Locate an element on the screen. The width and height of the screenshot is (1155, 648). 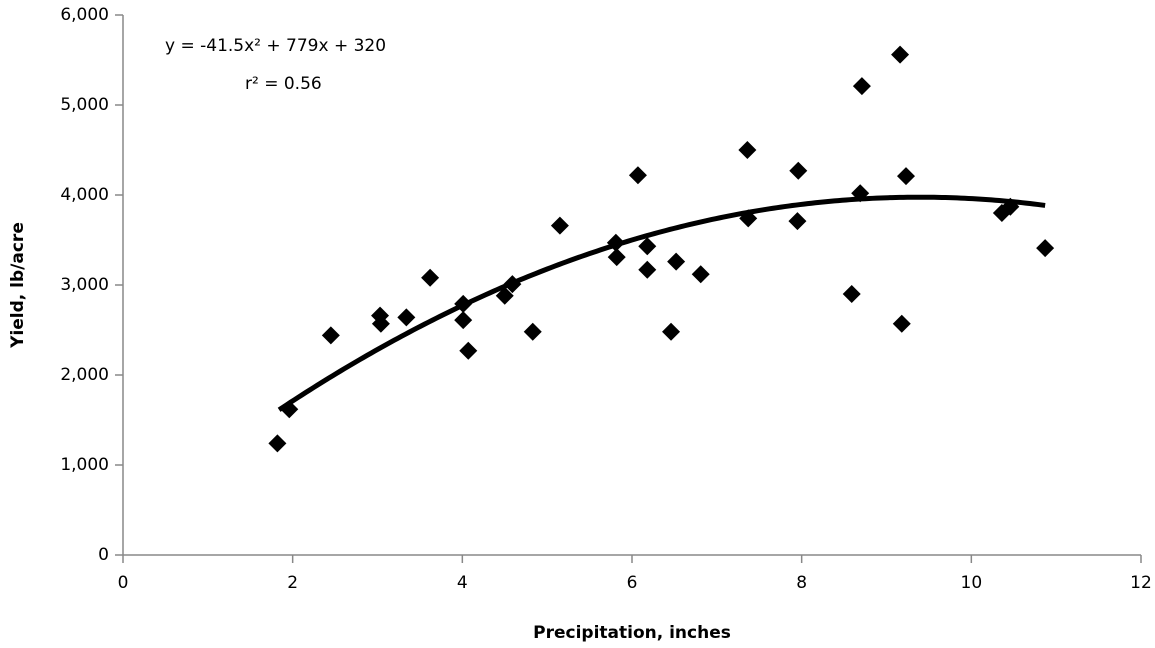
x-tick-label: 0 is located at coordinates (123, 583).